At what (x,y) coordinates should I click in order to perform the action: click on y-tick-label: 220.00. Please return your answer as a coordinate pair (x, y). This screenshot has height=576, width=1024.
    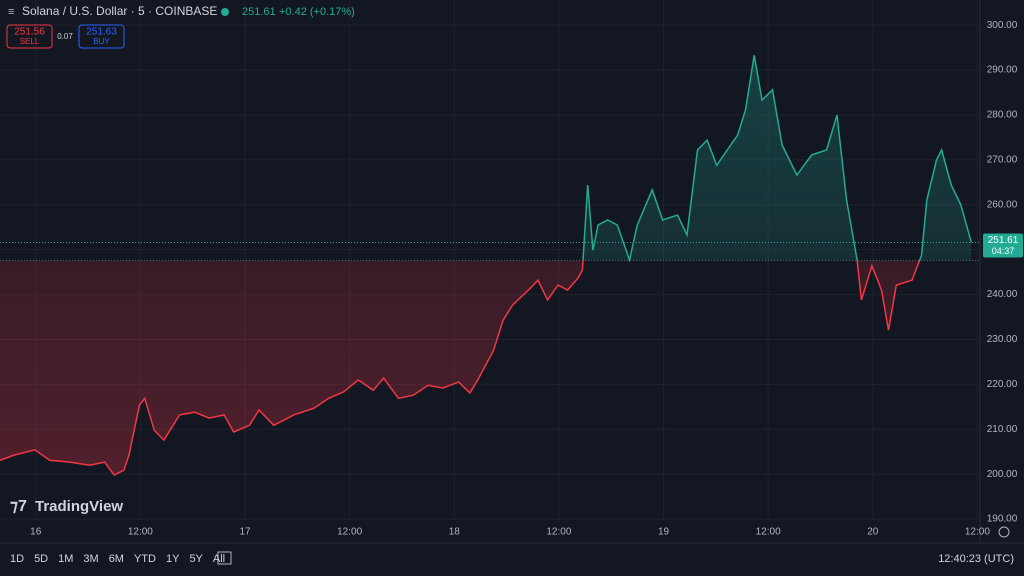
    Looking at the image, I should click on (1002, 384).